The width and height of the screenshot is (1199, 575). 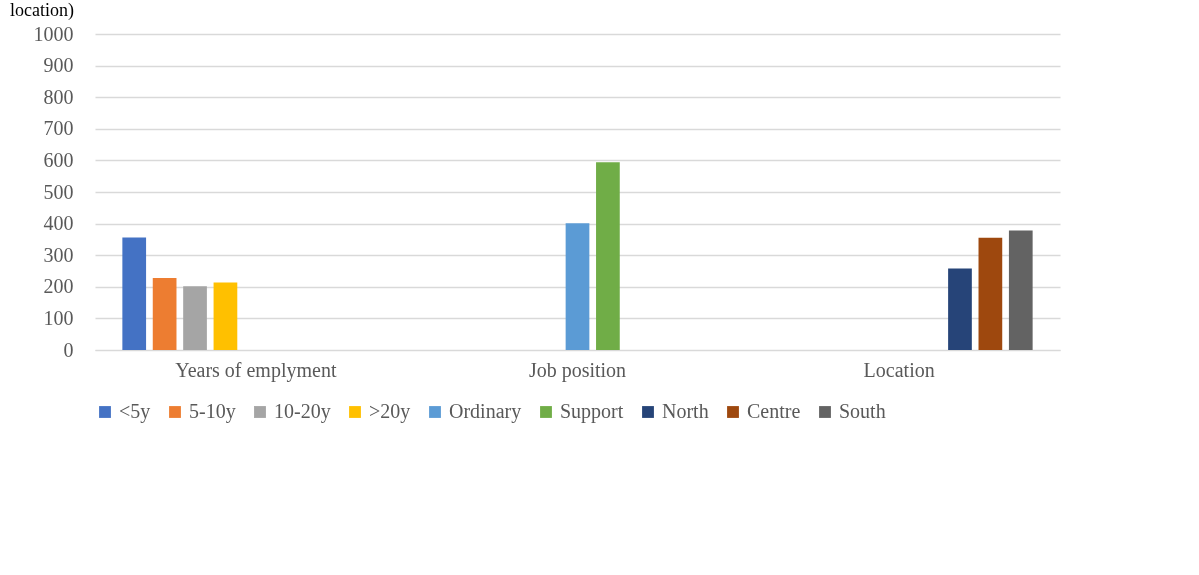 What do you see at coordinates (302, 411) in the screenshot?
I see `legend-label: 10-20y` at bounding box center [302, 411].